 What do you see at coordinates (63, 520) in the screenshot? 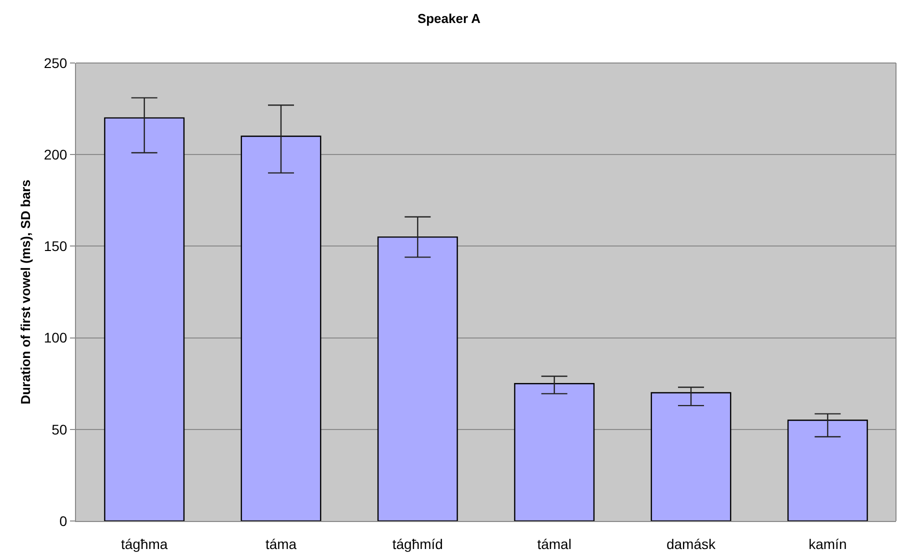
I see `y-tick-label: 0` at bounding box center [63, 520].